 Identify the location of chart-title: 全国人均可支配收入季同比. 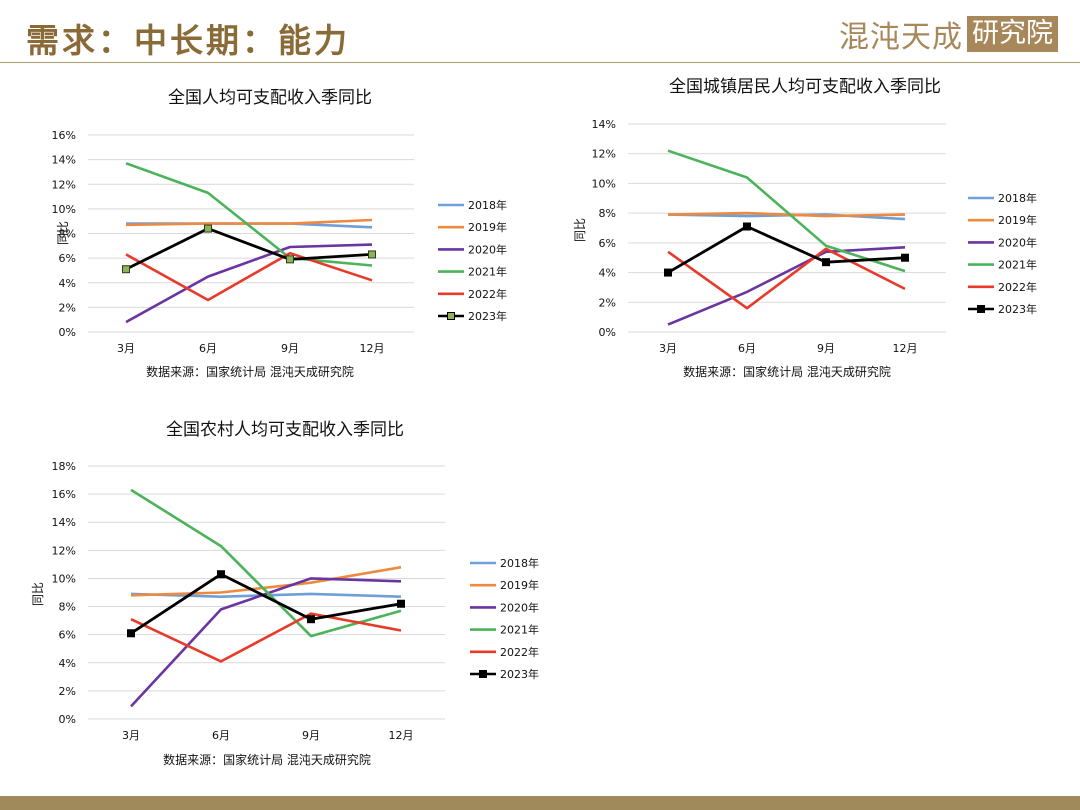
(270, 98).